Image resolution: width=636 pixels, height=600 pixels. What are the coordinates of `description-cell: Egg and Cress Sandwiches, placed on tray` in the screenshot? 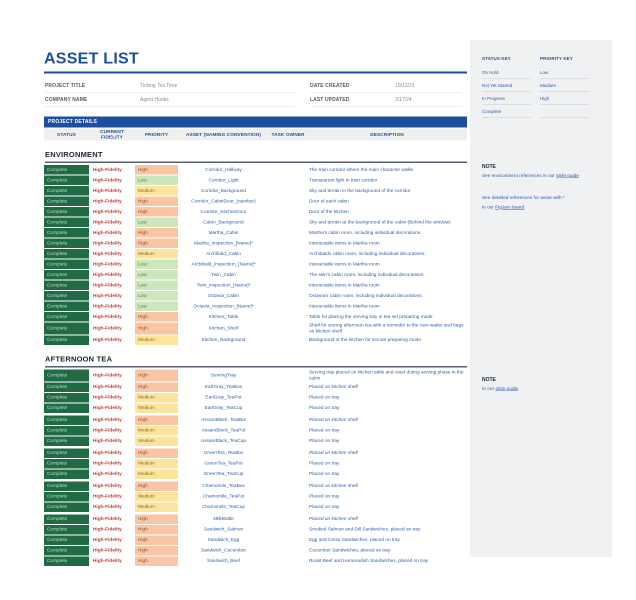 It's located at (354, 540).